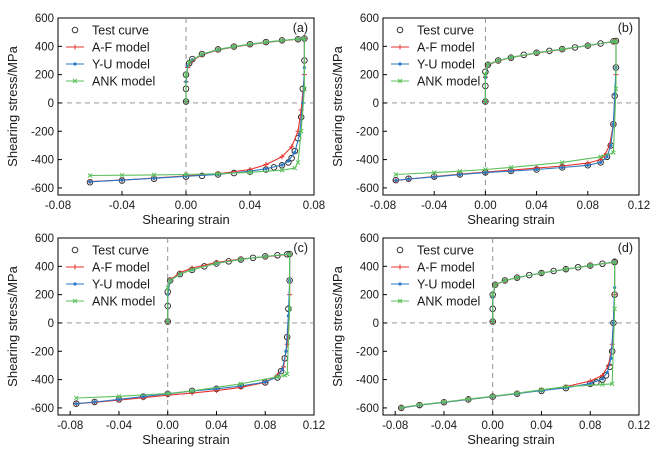 The height and width of the screenshot is (457, 656). Describe the element at coordinates (508, 335) in the screenshot. I see `series-line-ank` at that location.